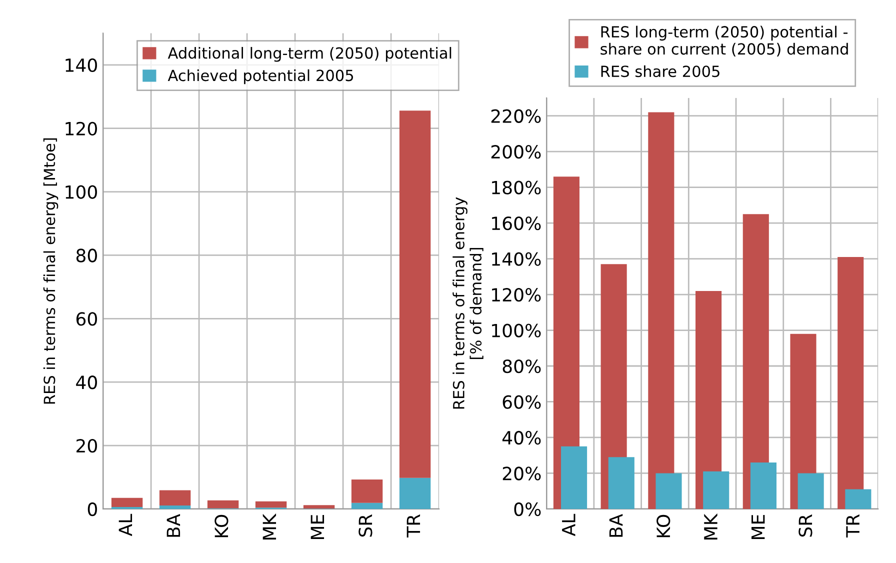 This screenshot has height=563, width=896. What do you see at coordinates (81, 65) in the screenshot?
I see `y-tick-label: 140` at bounding box center [81, 65].